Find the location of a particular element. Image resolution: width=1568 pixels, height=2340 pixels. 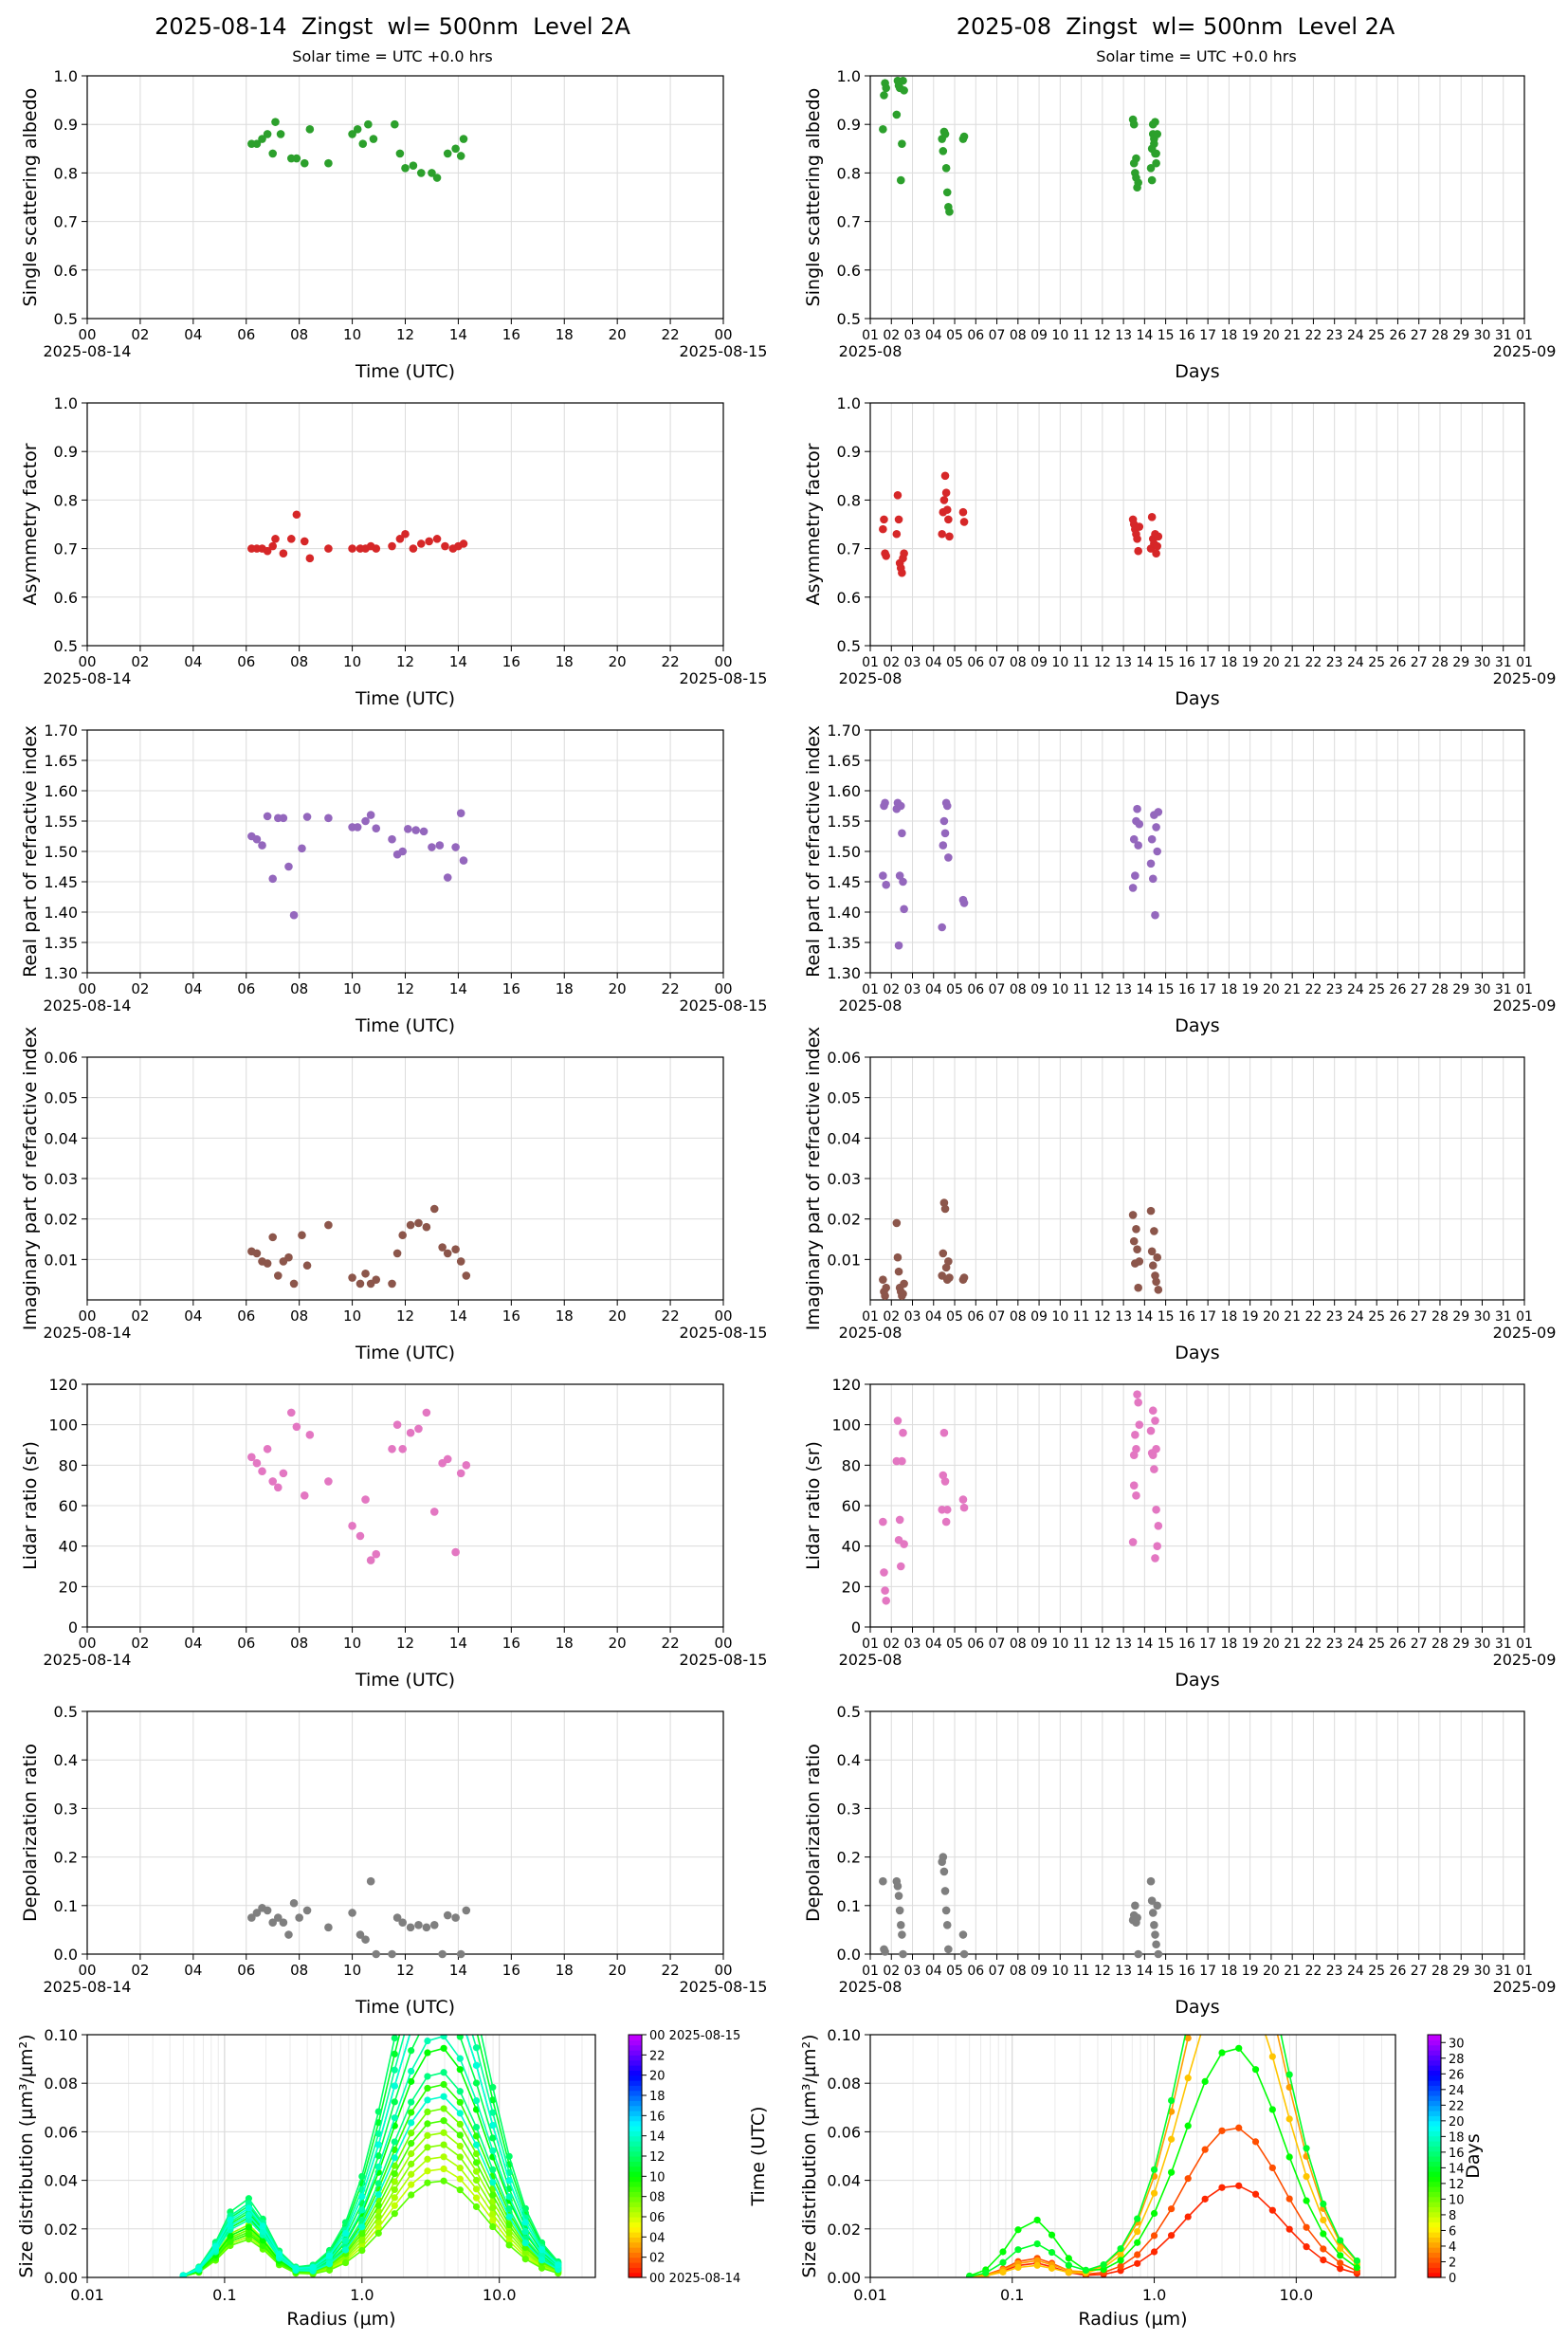

month-lidar-xtick-label: 11 is located at coordinates (1081, 1644).